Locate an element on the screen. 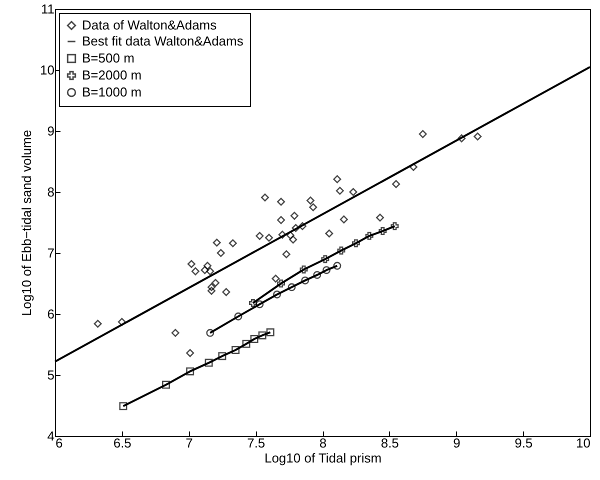  y-tick-label: 6 is located at coordinates (50, 314).